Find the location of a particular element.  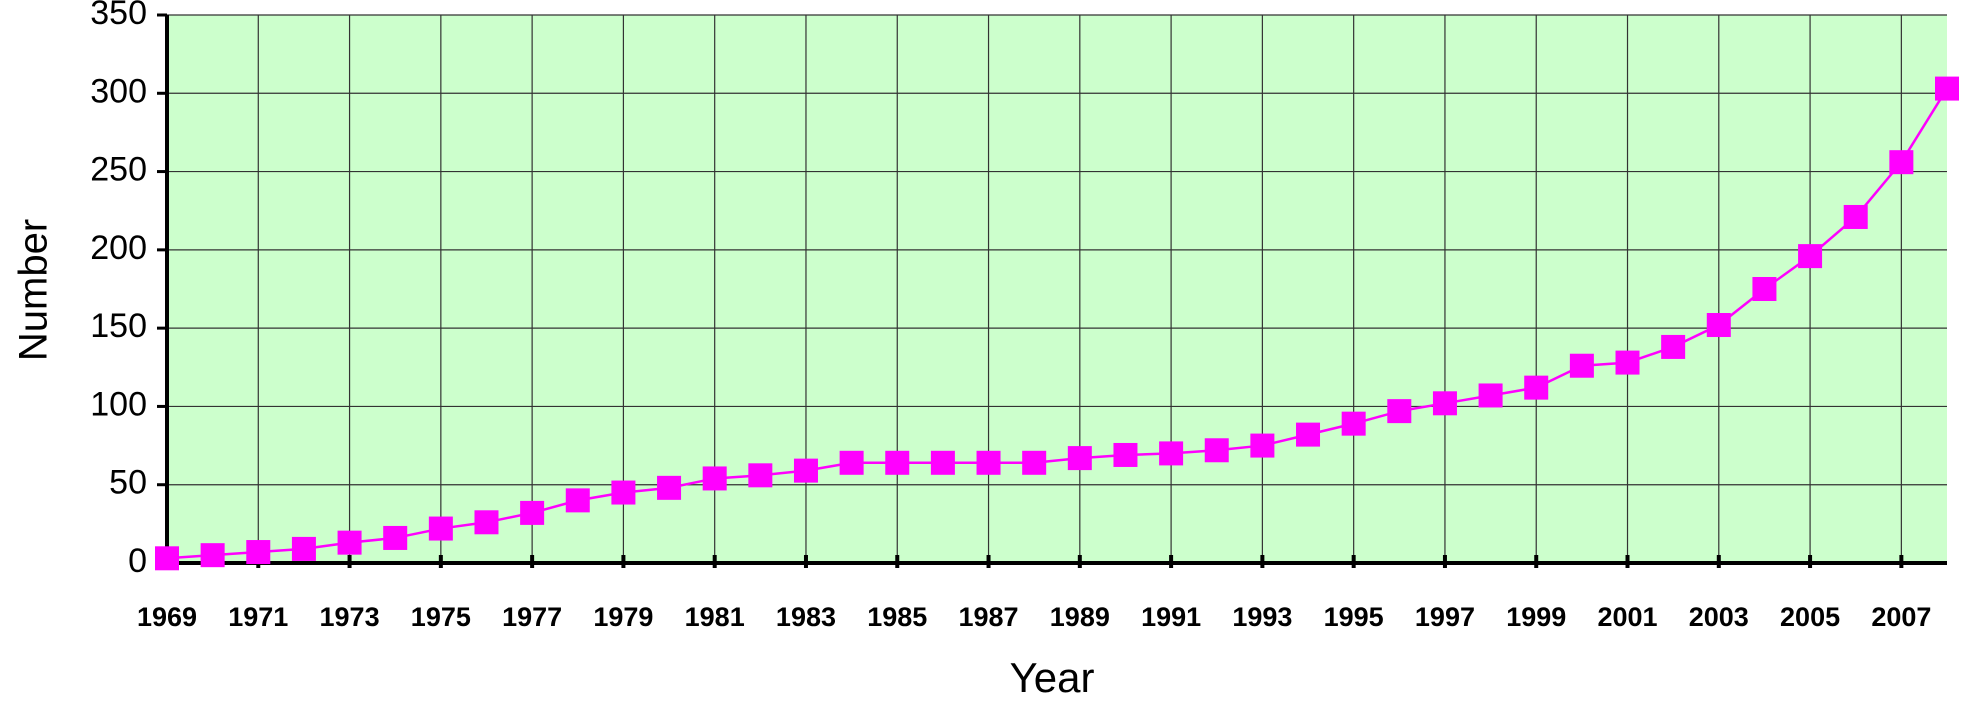

y-tick-label: 150 is located at coordinates (118, 326).